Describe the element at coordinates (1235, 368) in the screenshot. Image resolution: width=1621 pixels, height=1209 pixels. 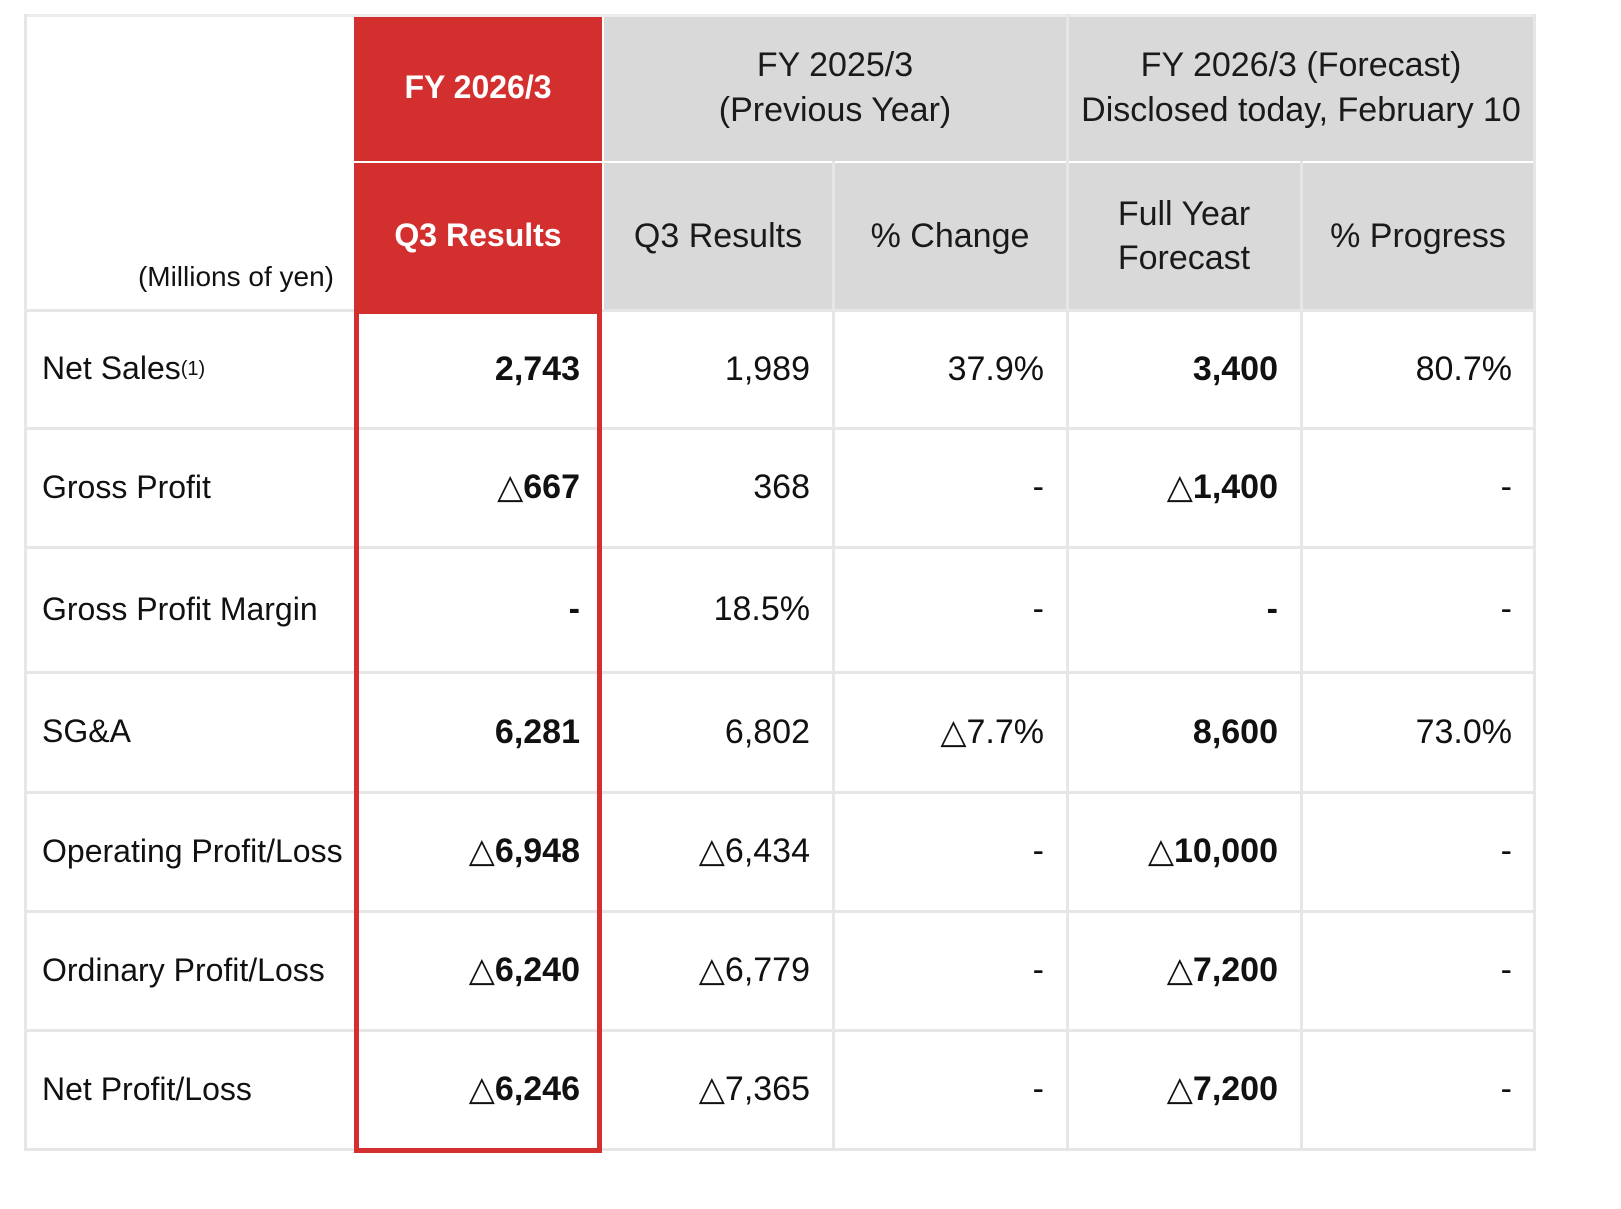
I see `forecast-value: 3,400` at that location.